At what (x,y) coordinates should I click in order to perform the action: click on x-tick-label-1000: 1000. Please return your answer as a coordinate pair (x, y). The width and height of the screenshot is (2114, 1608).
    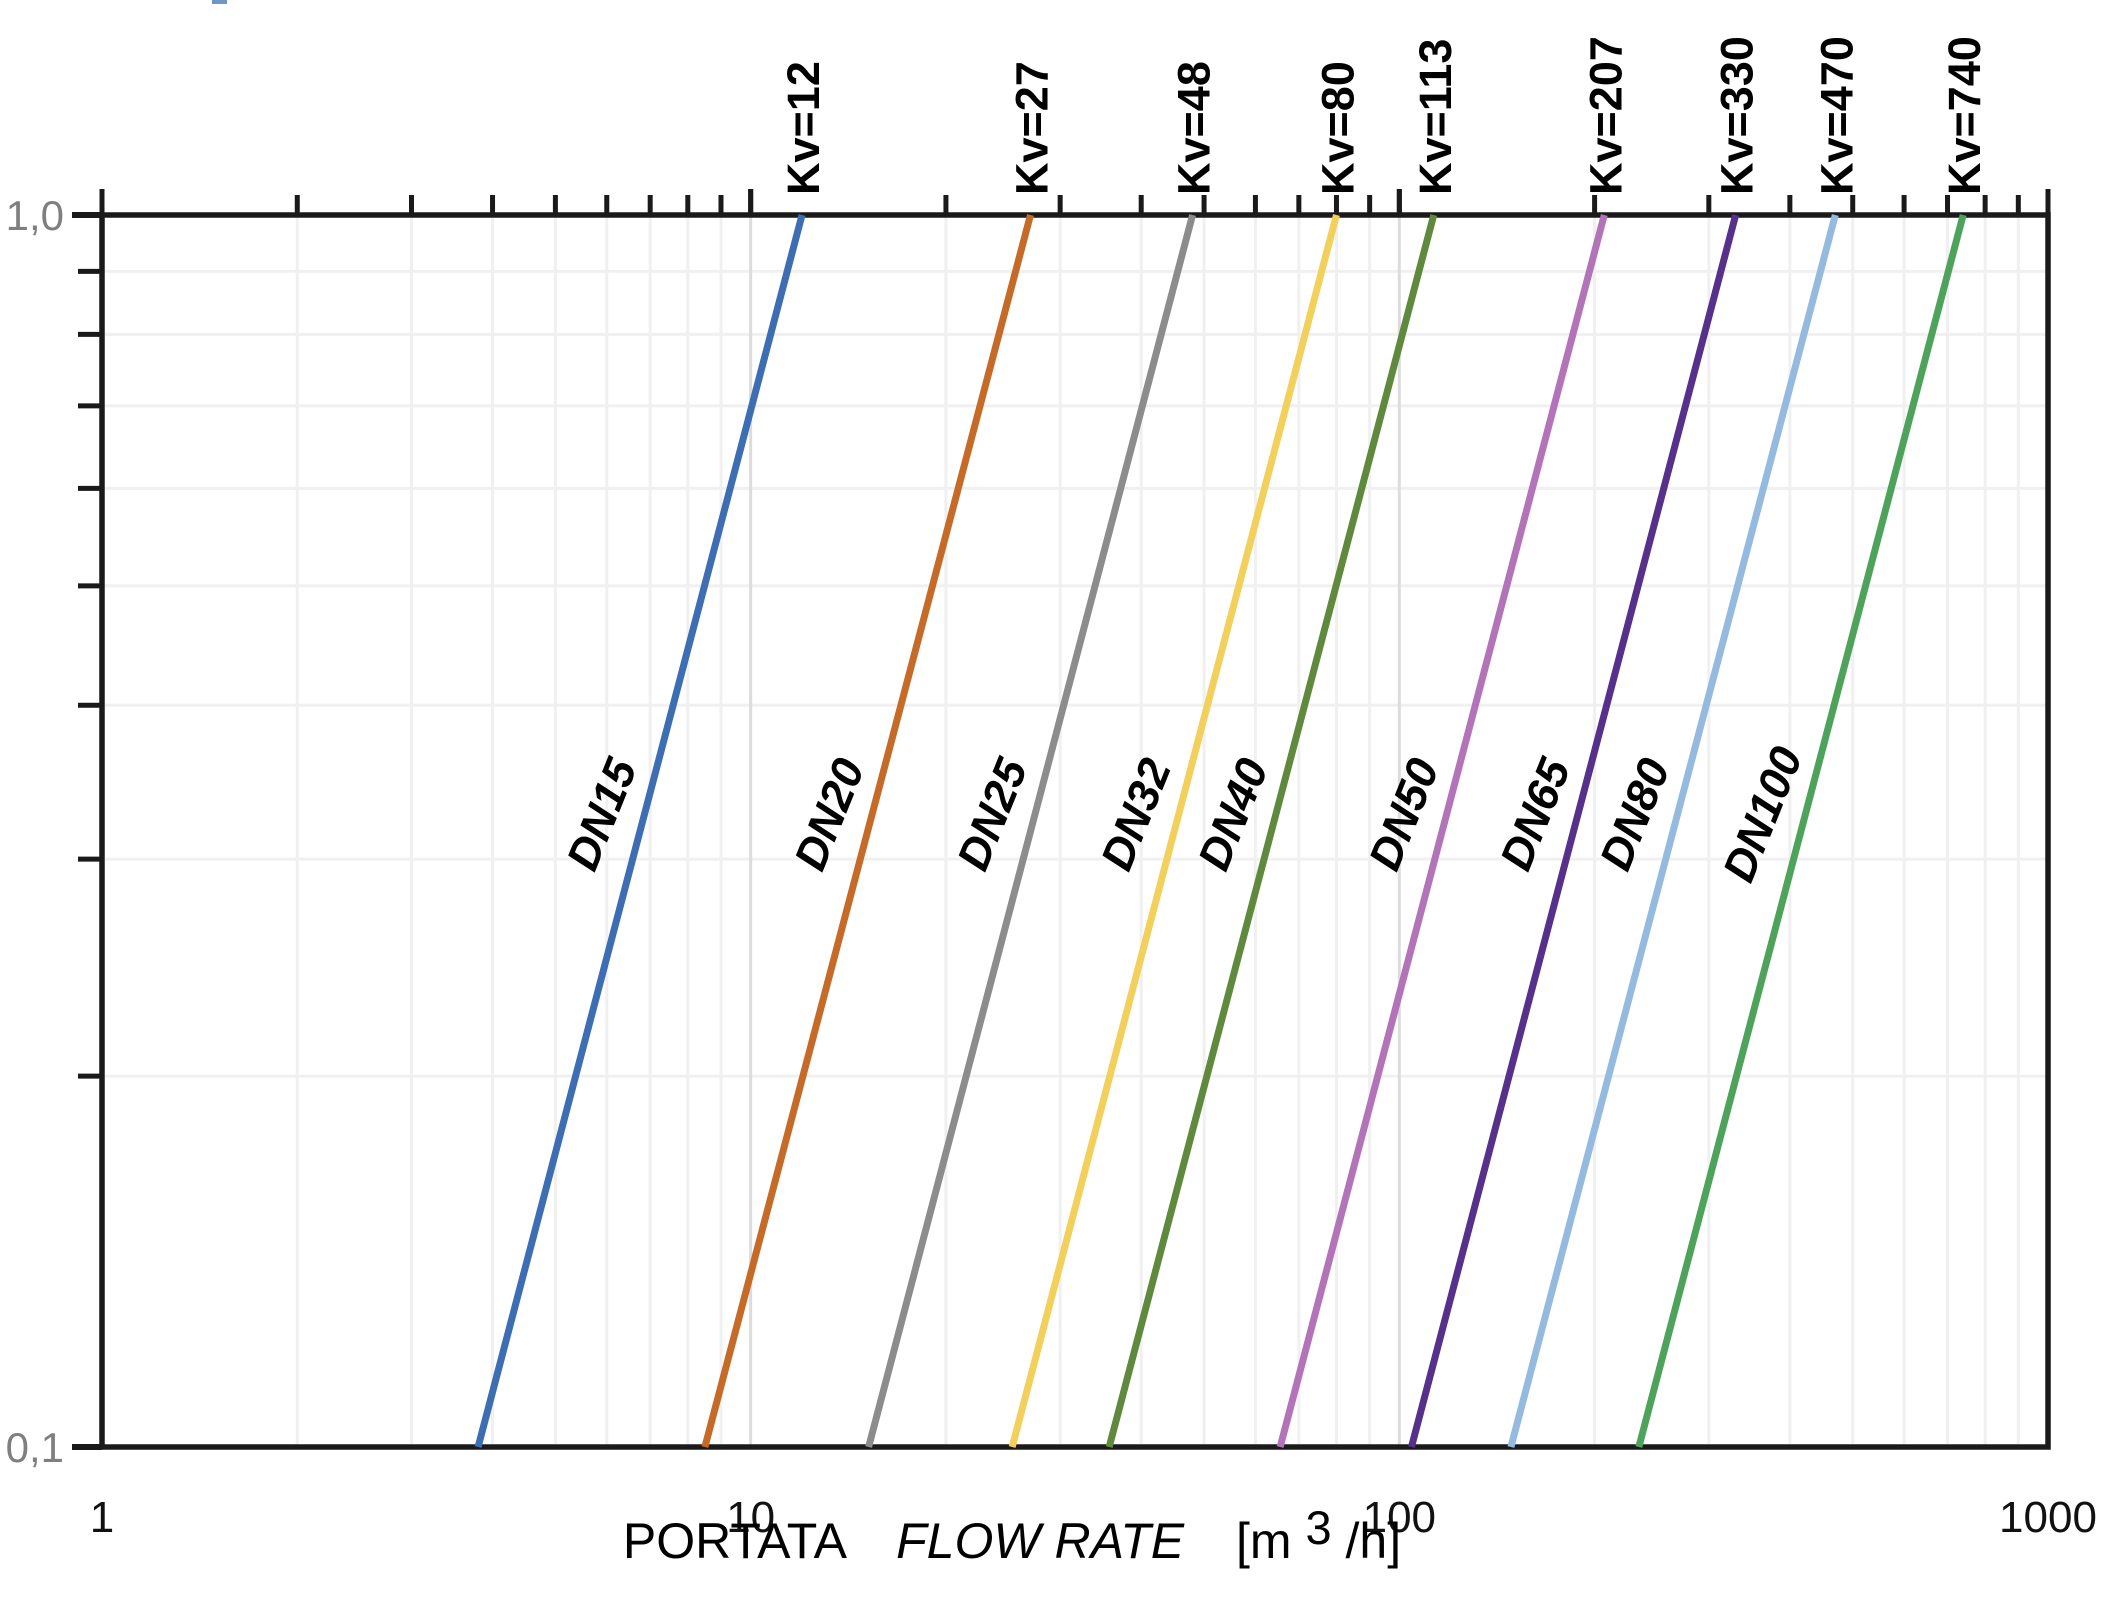
    Looking at the image, I should click on (2048, 1517).